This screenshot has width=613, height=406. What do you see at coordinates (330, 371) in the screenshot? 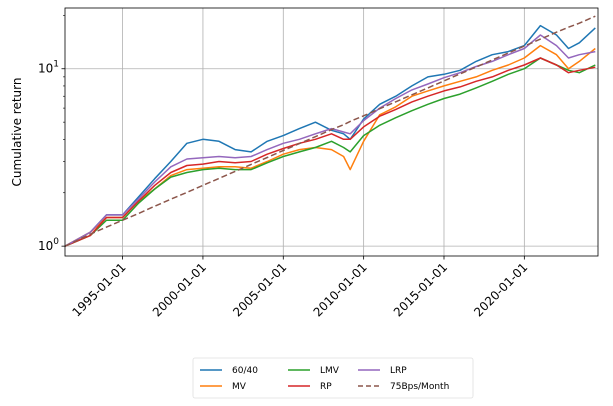
I see `legend-label: LMV` at bounding box center [330, 371].